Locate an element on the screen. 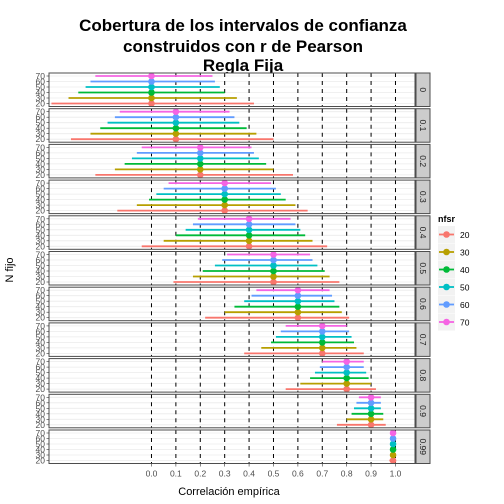  legend: nfsr 20 30 40 50 60 70 is located at coordinates (454, 272).